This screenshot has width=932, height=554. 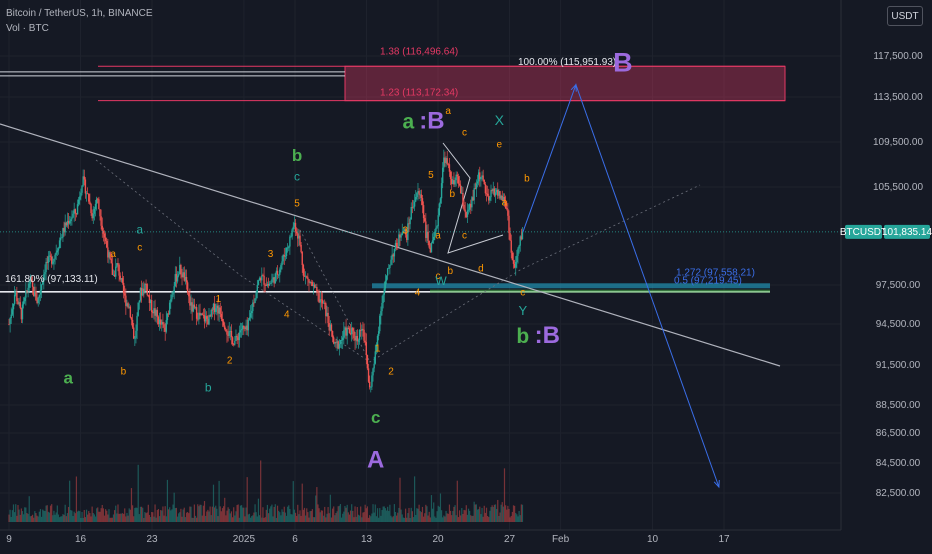 What do you see at coordinates (453, 194) in the screenshot?
I see `wave-label: b` at bounding box center [453, 194].